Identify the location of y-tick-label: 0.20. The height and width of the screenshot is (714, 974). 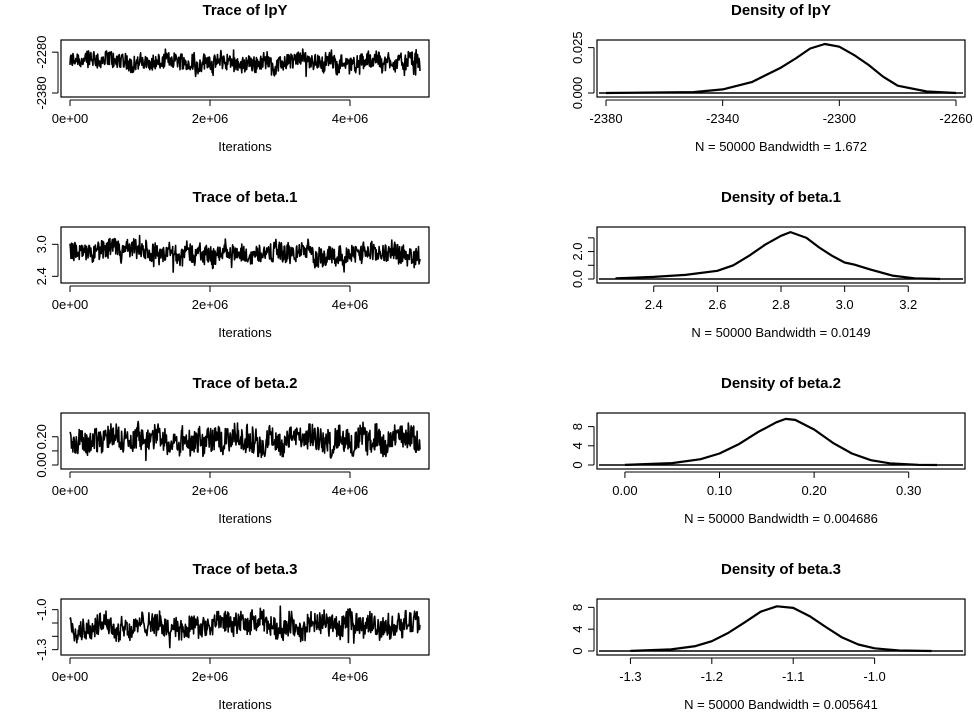
(41, 436).